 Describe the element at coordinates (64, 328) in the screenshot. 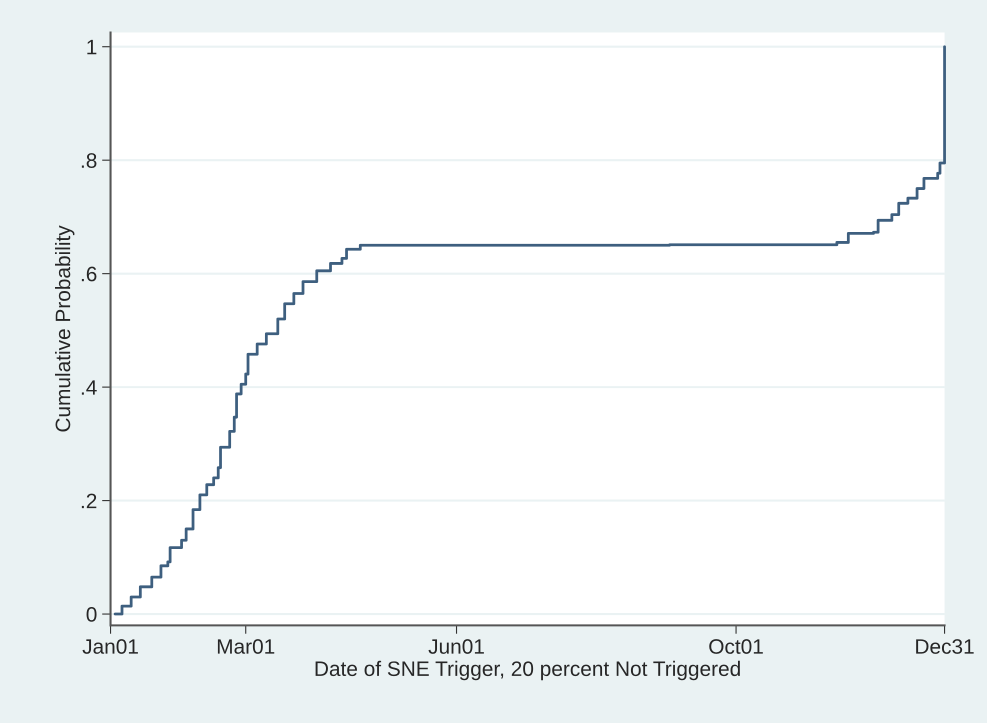

I see `y-axis-title: Cumulative Probability` at that location.